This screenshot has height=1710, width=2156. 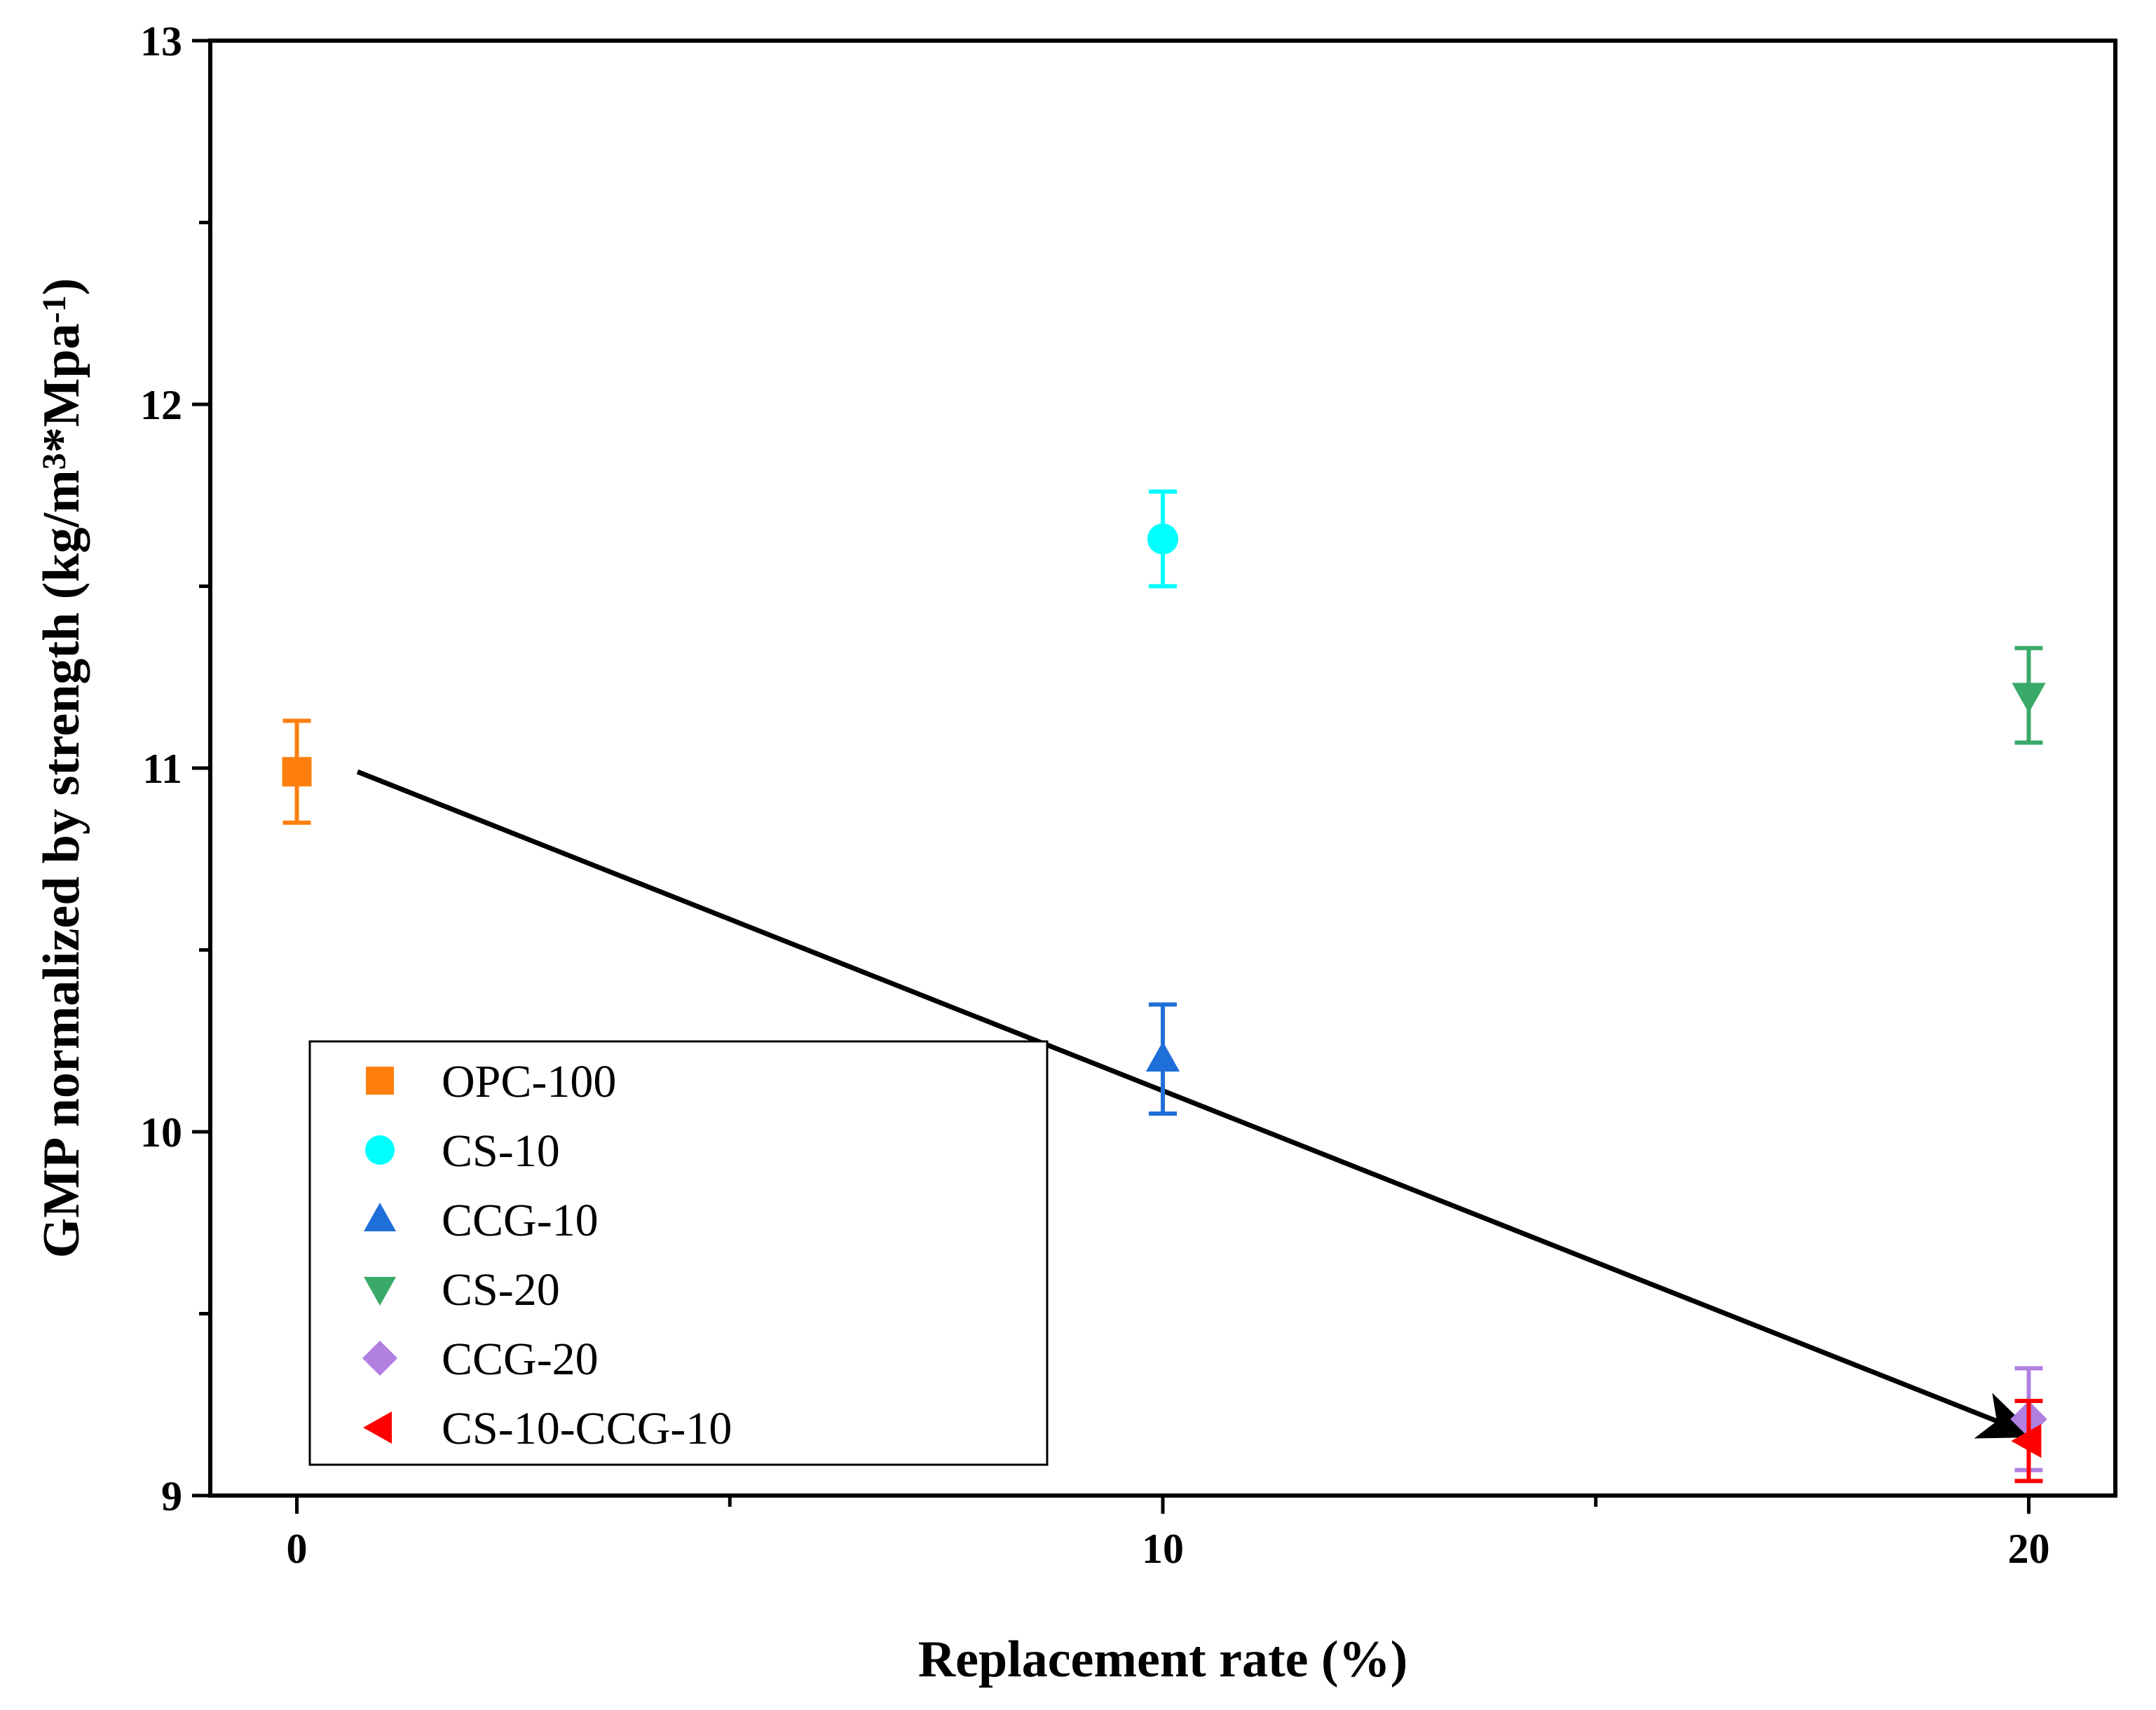 What do you see at coordinates (162, 769) in the screenshot?
I see `y-tick-label: 11` at bounding box center [162, 769].